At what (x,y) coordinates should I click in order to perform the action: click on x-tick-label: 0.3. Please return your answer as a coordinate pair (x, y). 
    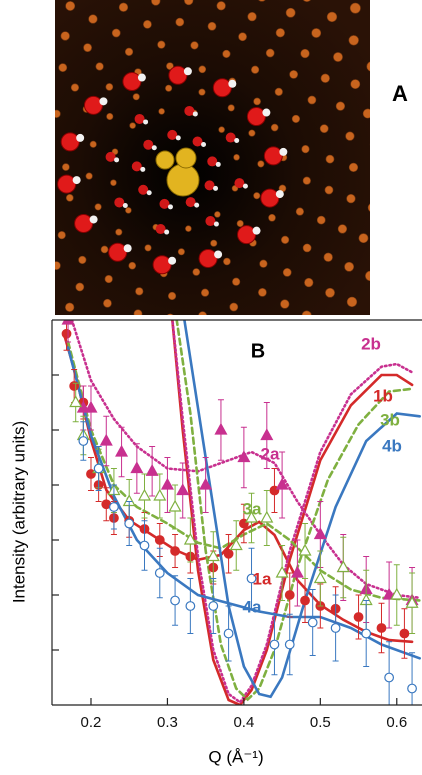
    Looking at the image, I should click on (167, 722).